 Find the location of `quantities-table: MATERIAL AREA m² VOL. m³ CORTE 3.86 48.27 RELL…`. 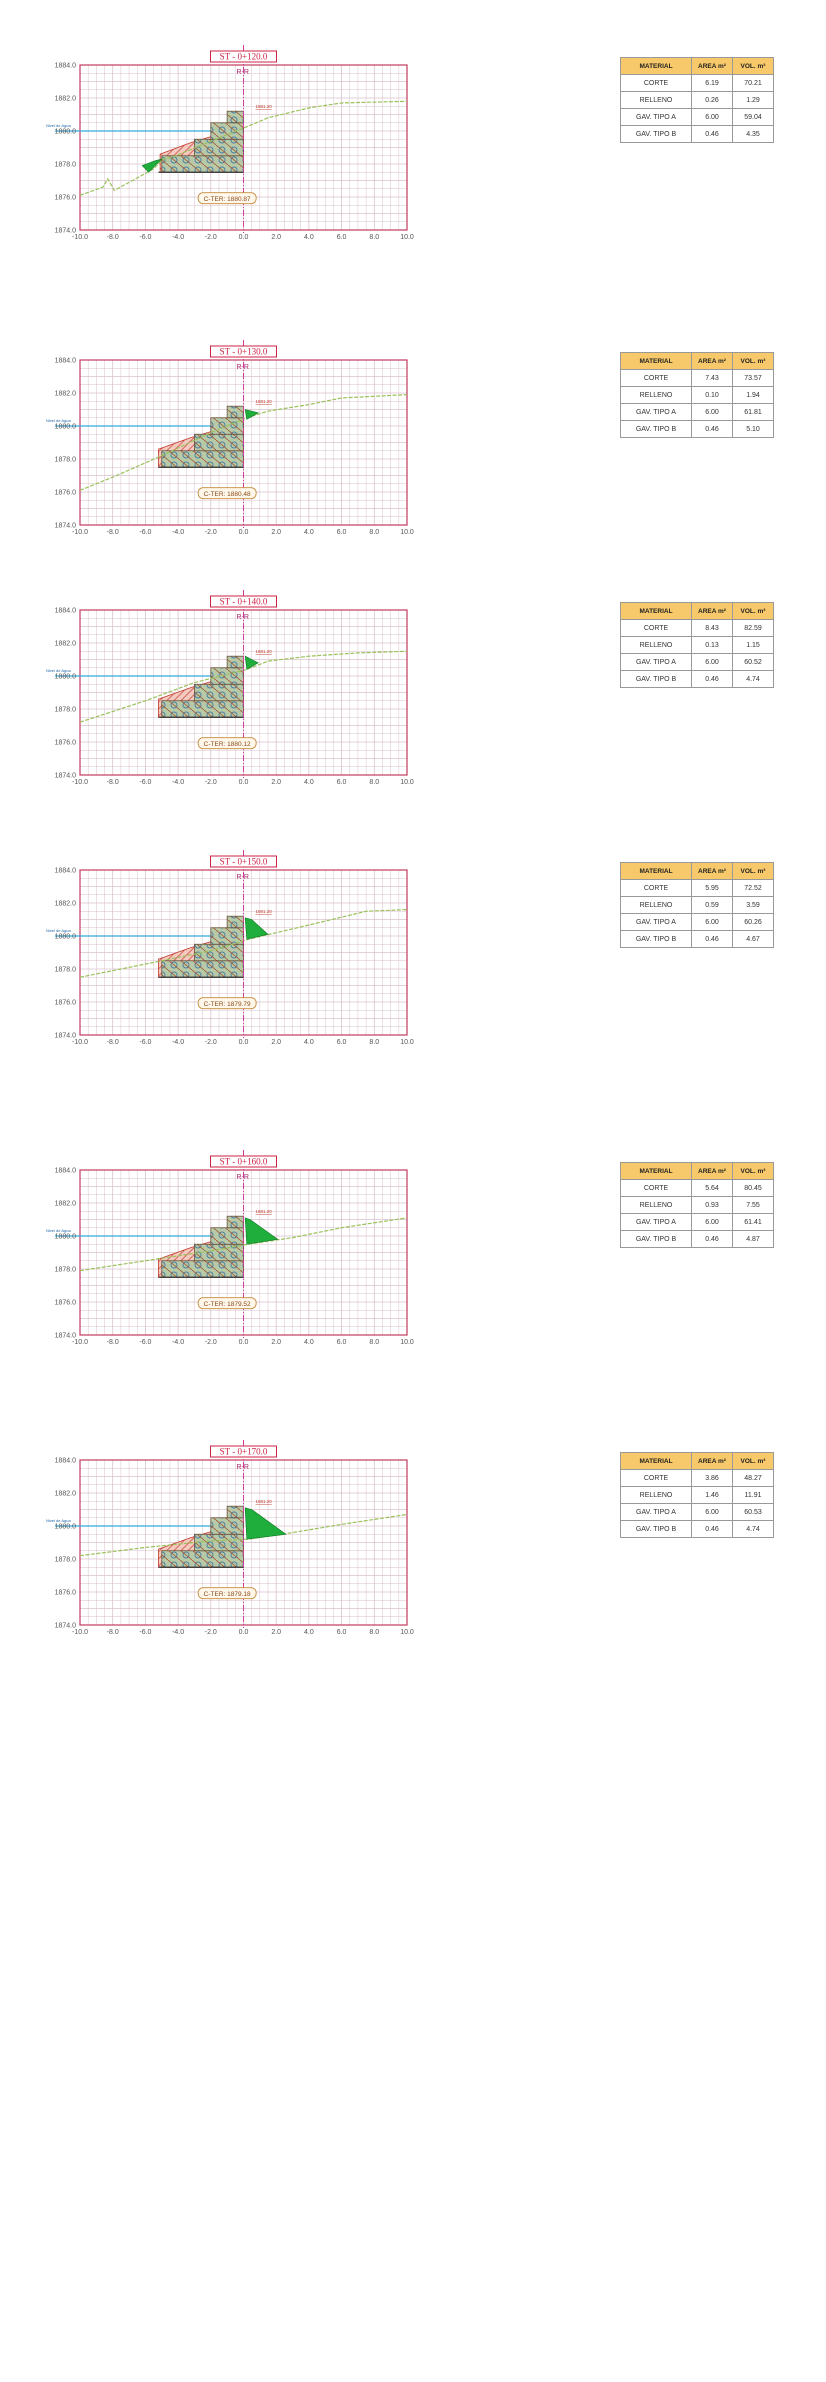

quantities-table: MATERIAL AREA m² VOL. m³ CORTE 3.86 48.27 RELL… is located at coordinates (697, 1495).